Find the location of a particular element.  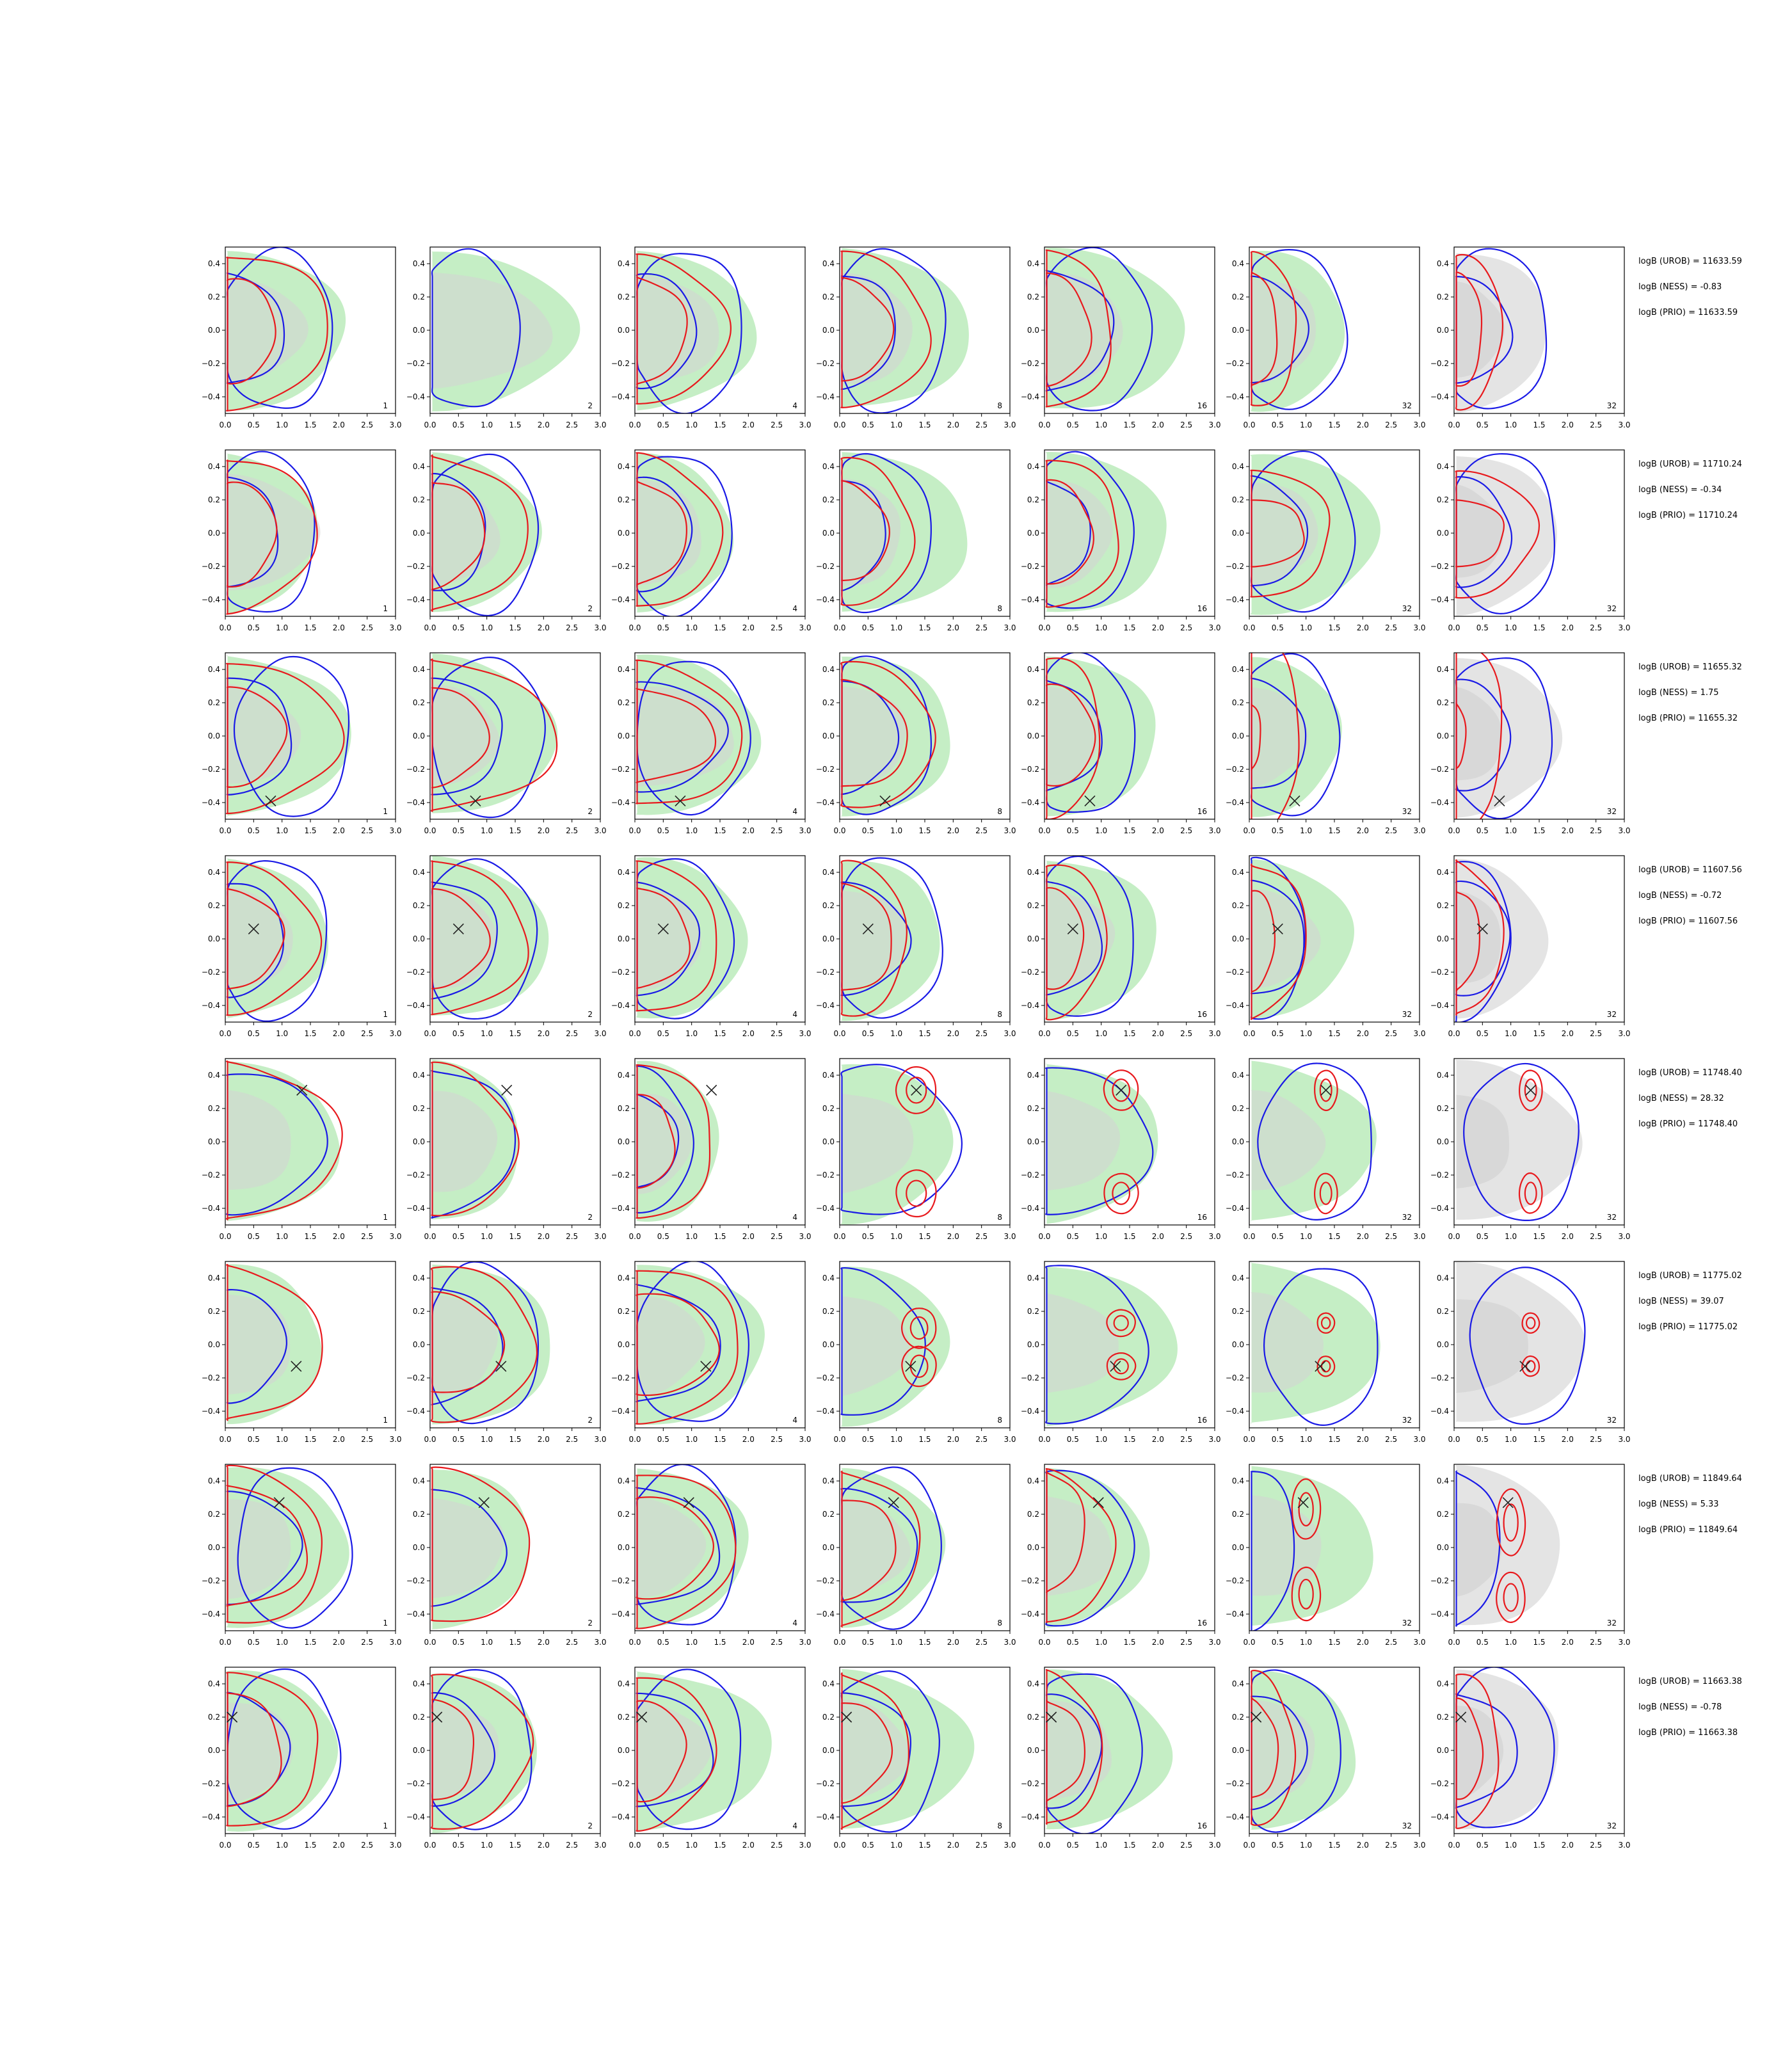

logb-stat: logB (UROB) = 11849.64 is located at coordinates (1690, 1479).